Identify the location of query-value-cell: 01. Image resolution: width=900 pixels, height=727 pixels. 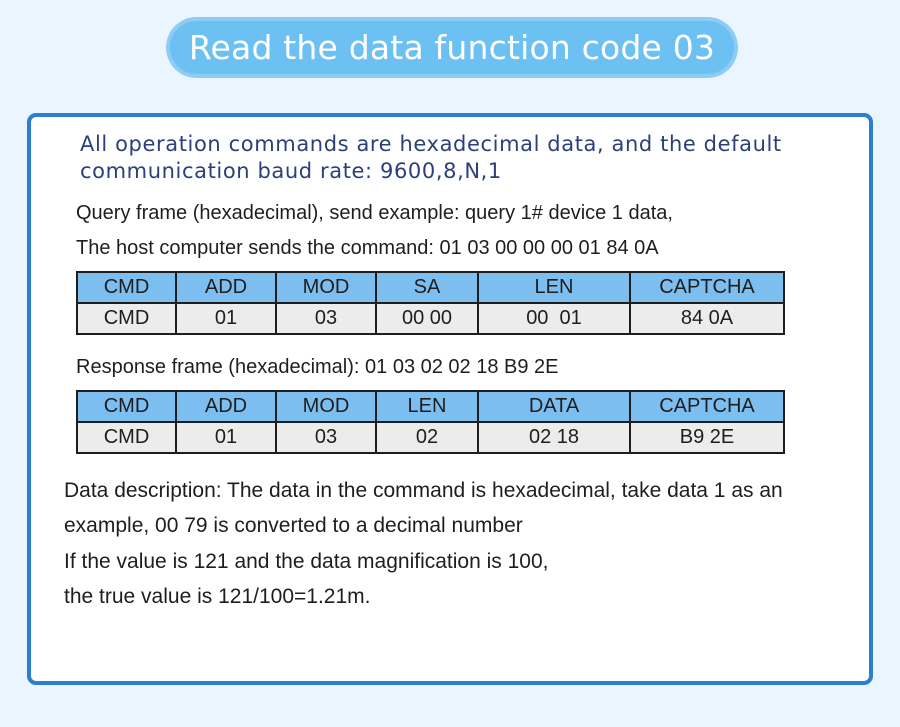
(226, 318).